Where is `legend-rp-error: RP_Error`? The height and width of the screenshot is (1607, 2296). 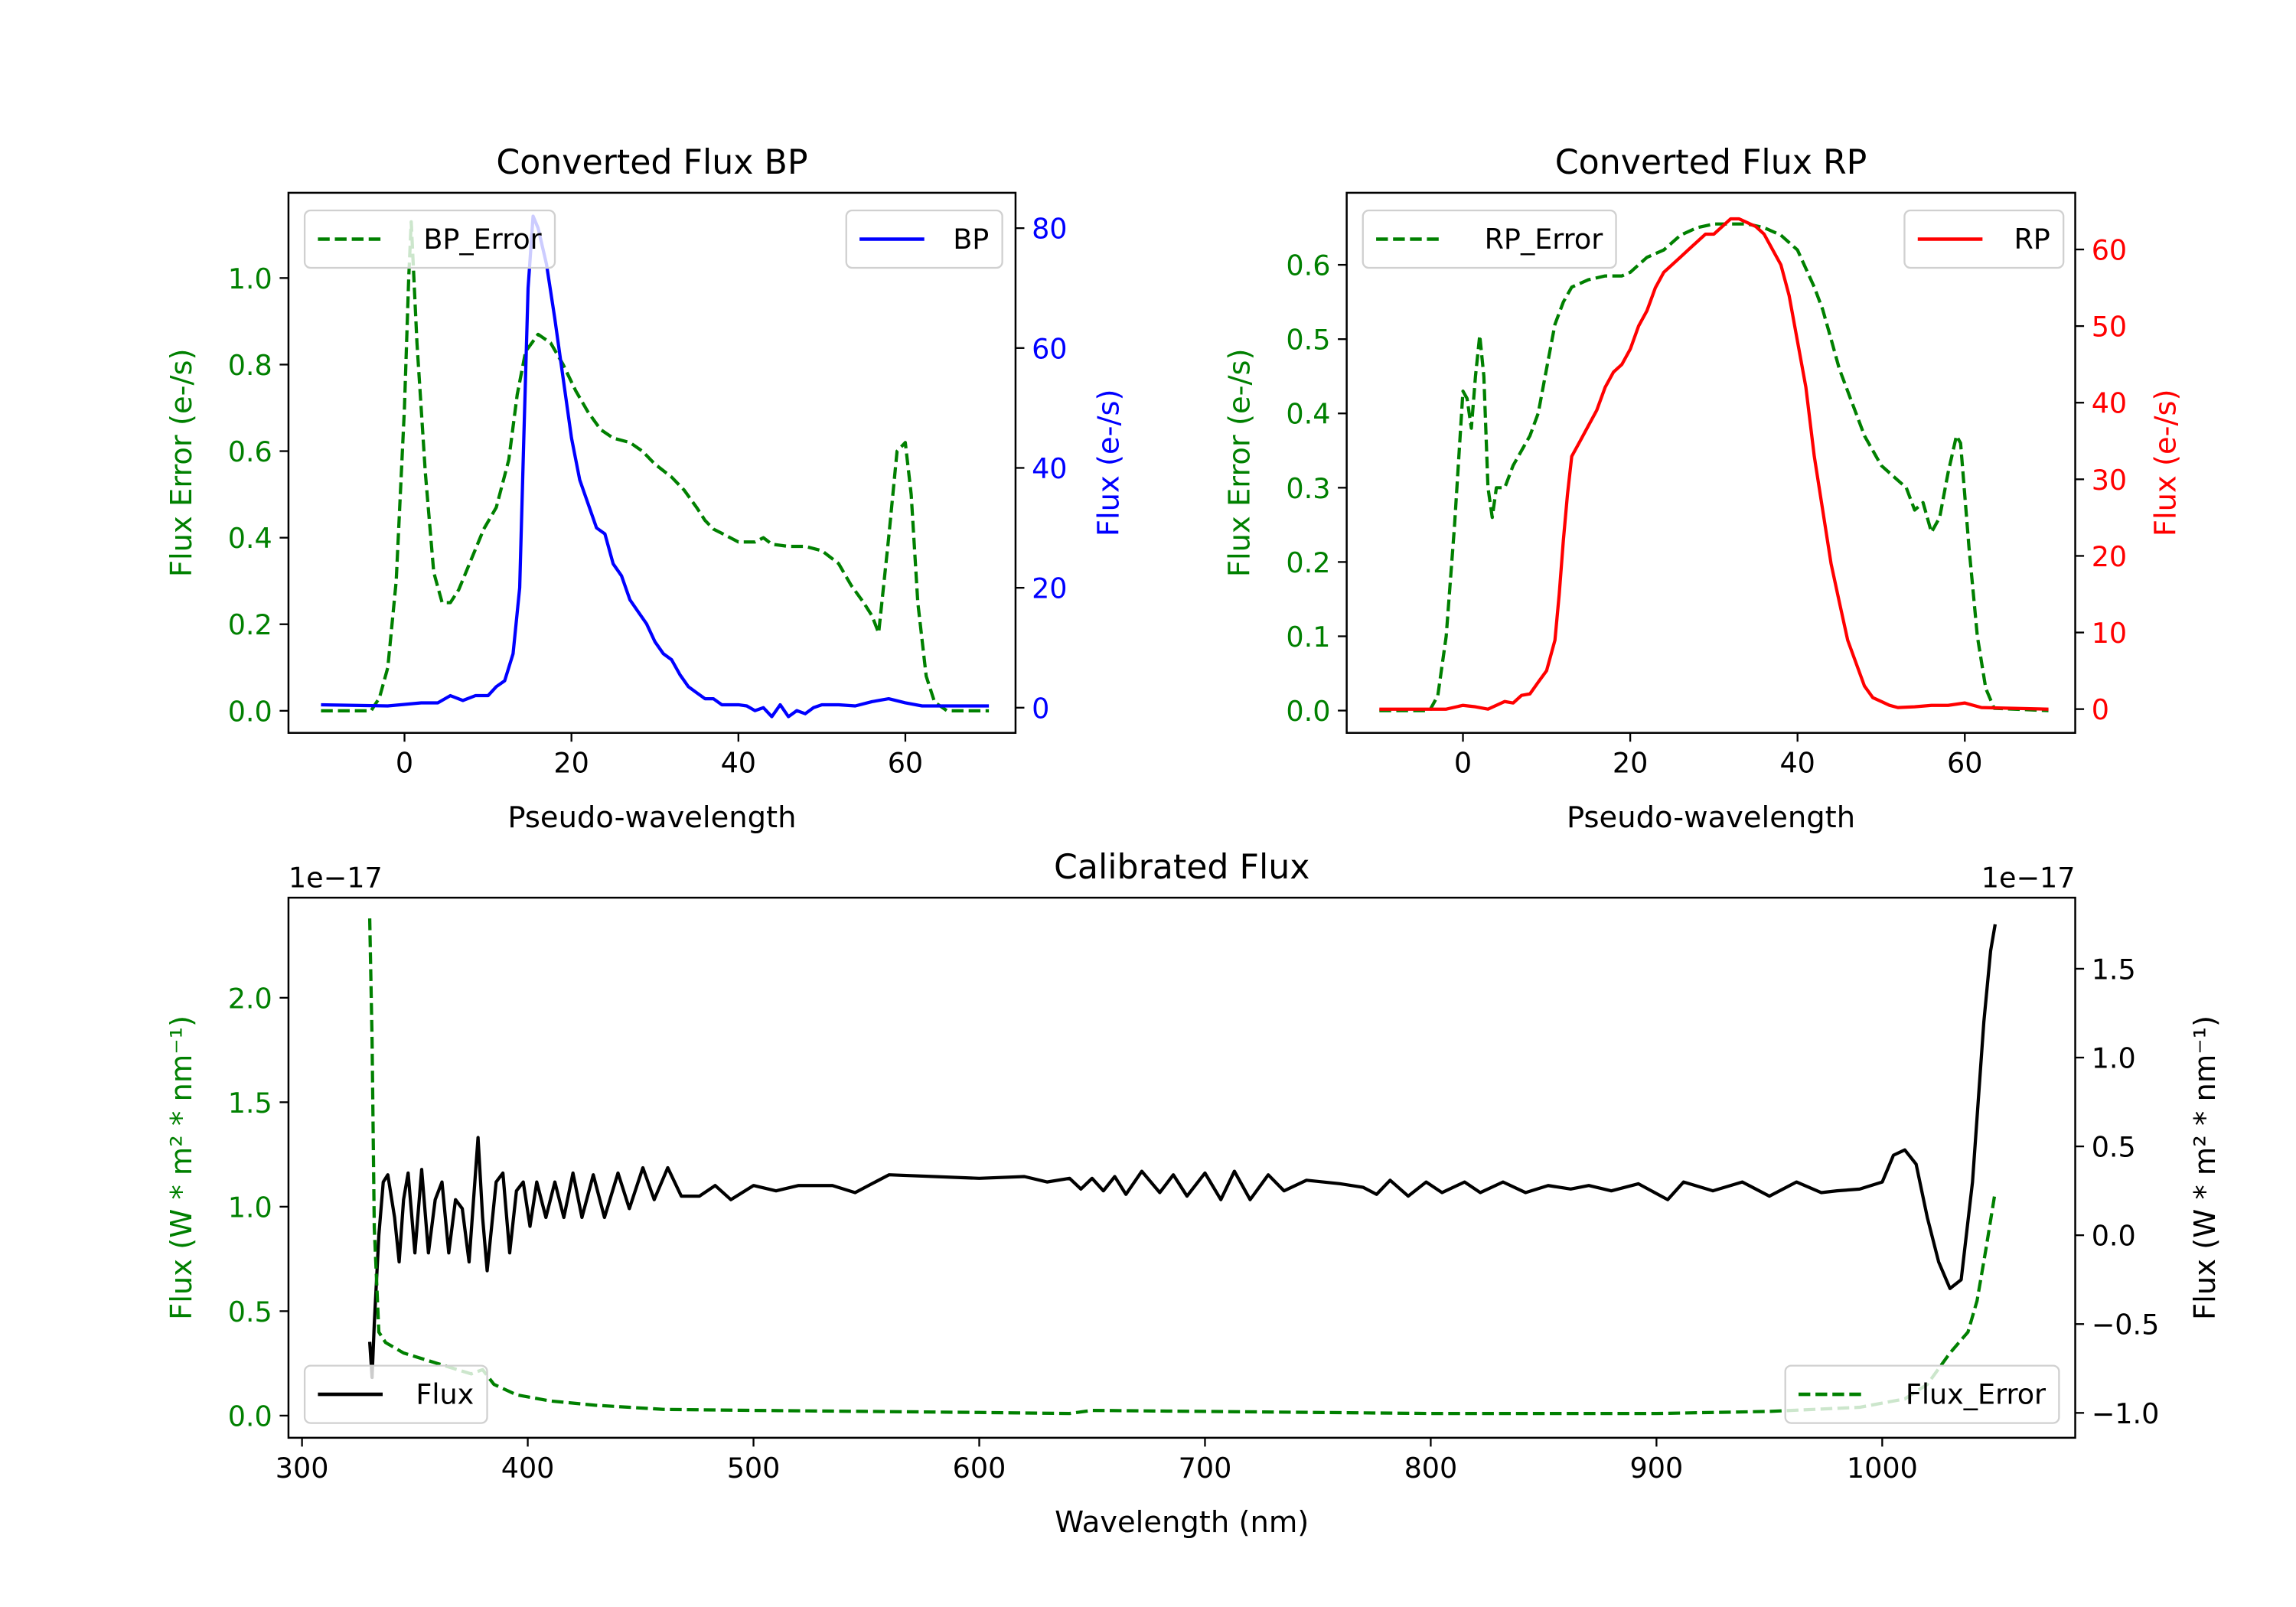
legend-rp-error: RP_Error is located at coordinates (1489, 239).